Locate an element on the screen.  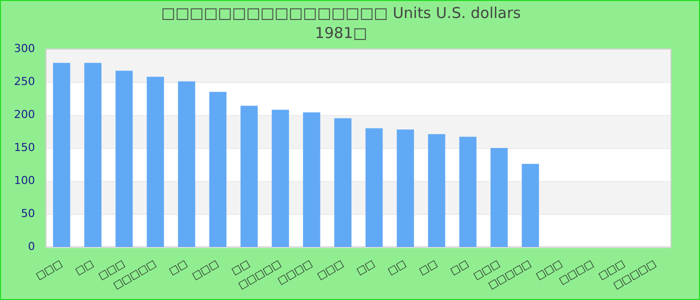
y-tick-label: 50 is located at coordinates (27, 213).